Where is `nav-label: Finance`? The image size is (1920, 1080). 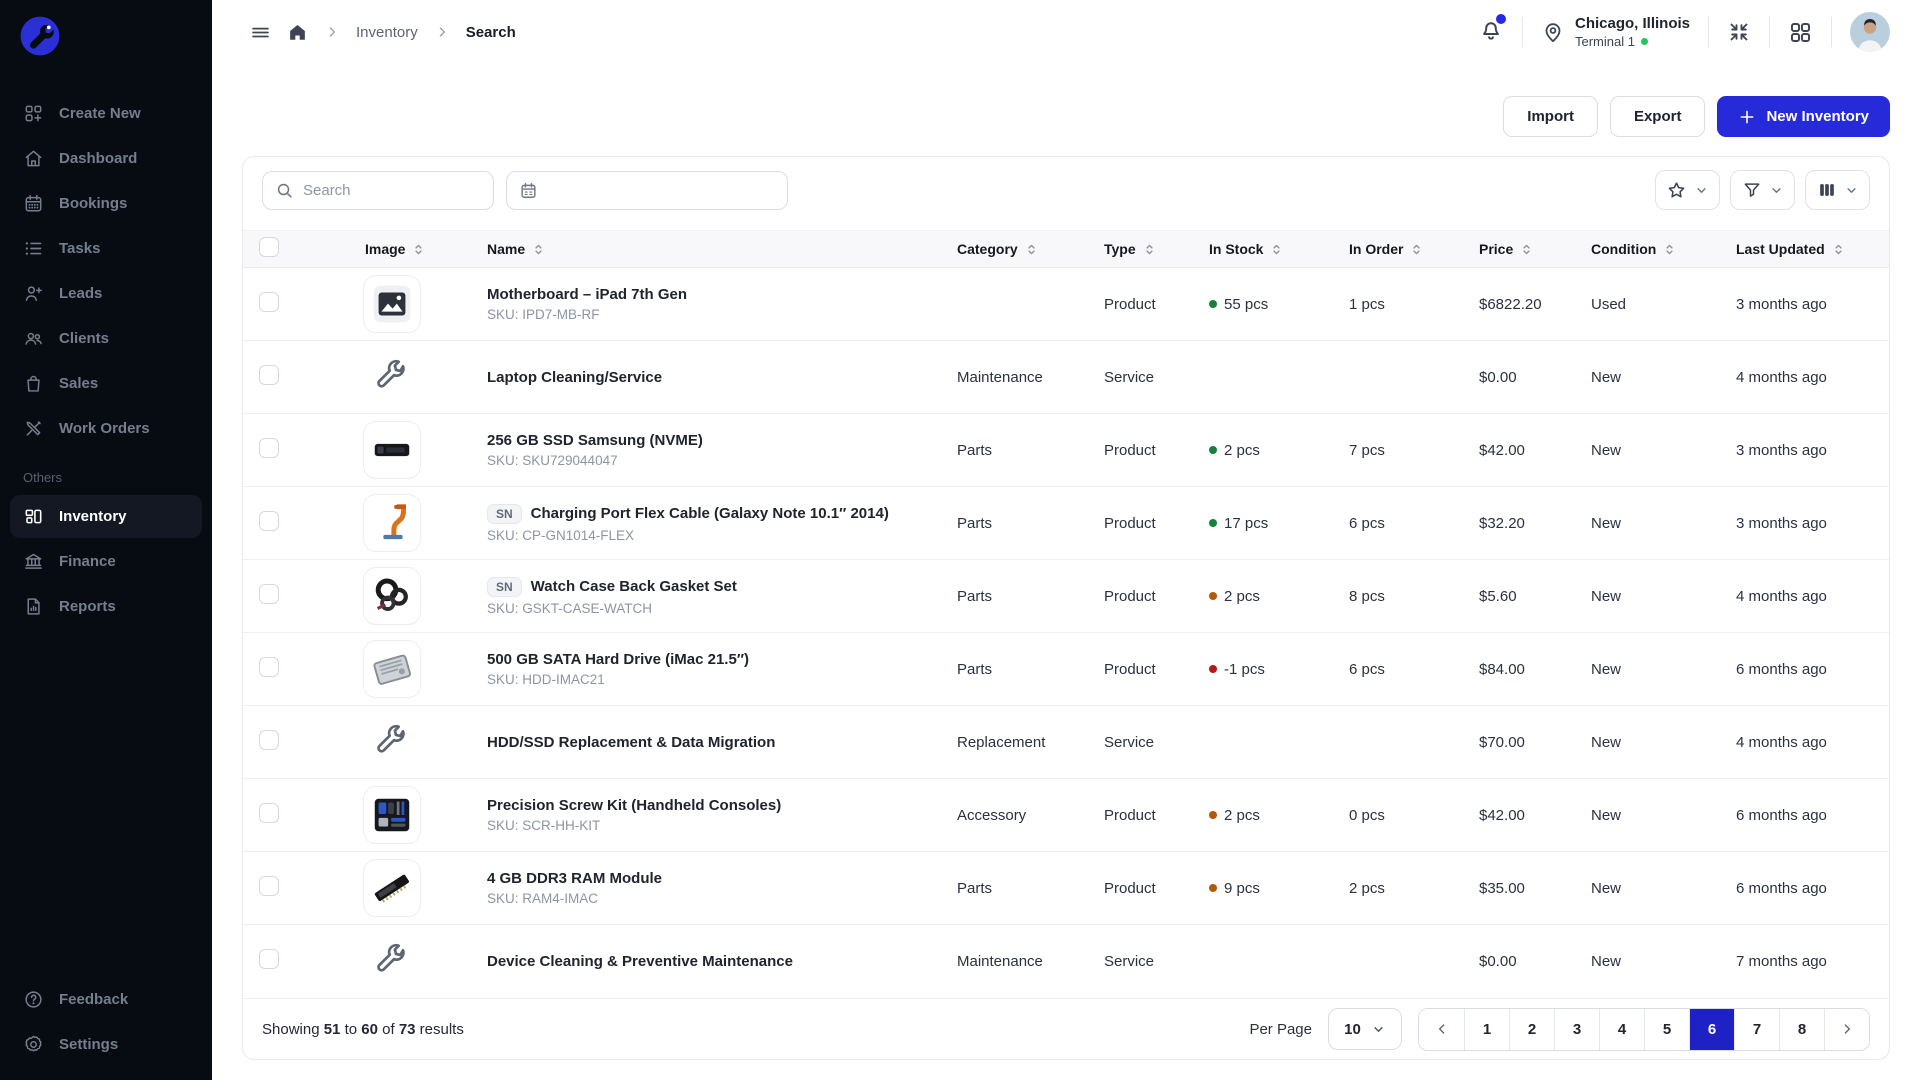
nav-label: Finance is located at coordinates (87, 561).